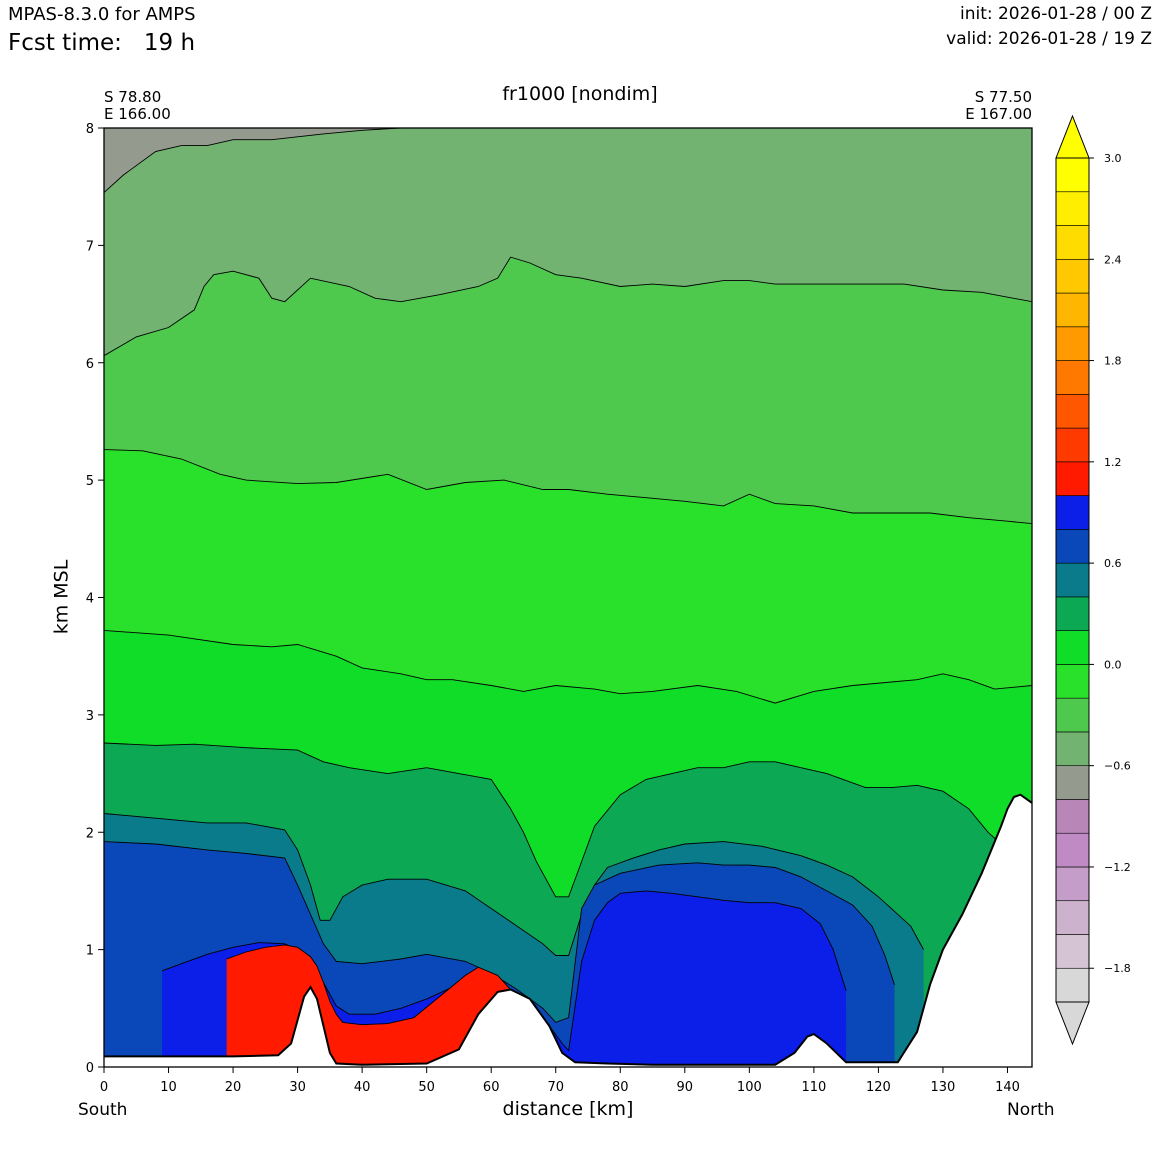  What do you see at coordinates (133, 97) in the screenshot?
I see `left-end-latitude: S 78.80` at bounding box center [133, 97].